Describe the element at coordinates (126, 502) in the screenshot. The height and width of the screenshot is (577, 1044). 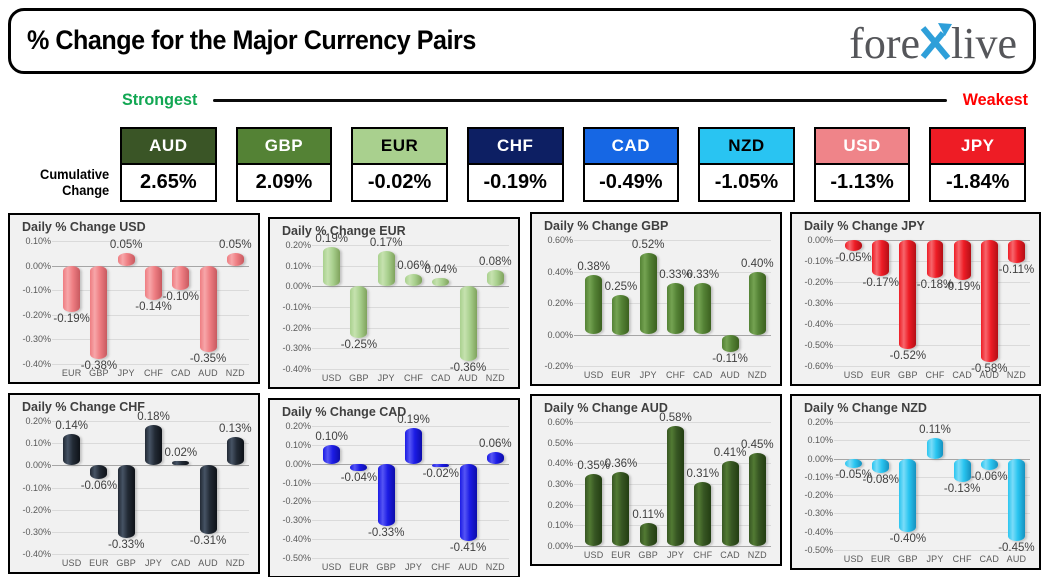
I see `bar-gbp` at that location.